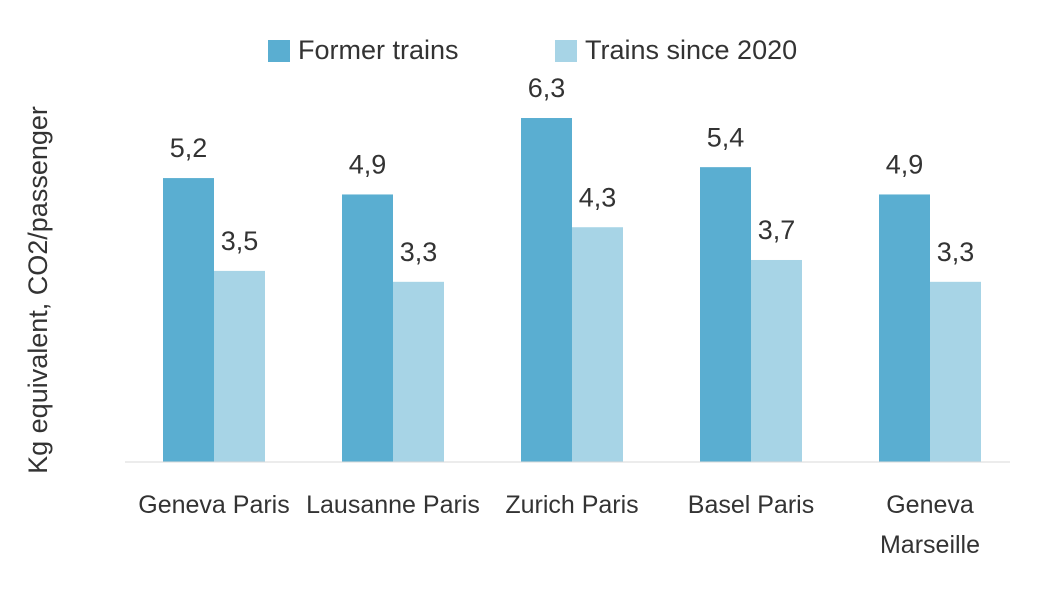 The image size is (1043, 599). What do you see at coordinates (930, 525) in the screenshot?
I see `x-tick-label: Geneva Marseille` at bounding box center [930, 525].